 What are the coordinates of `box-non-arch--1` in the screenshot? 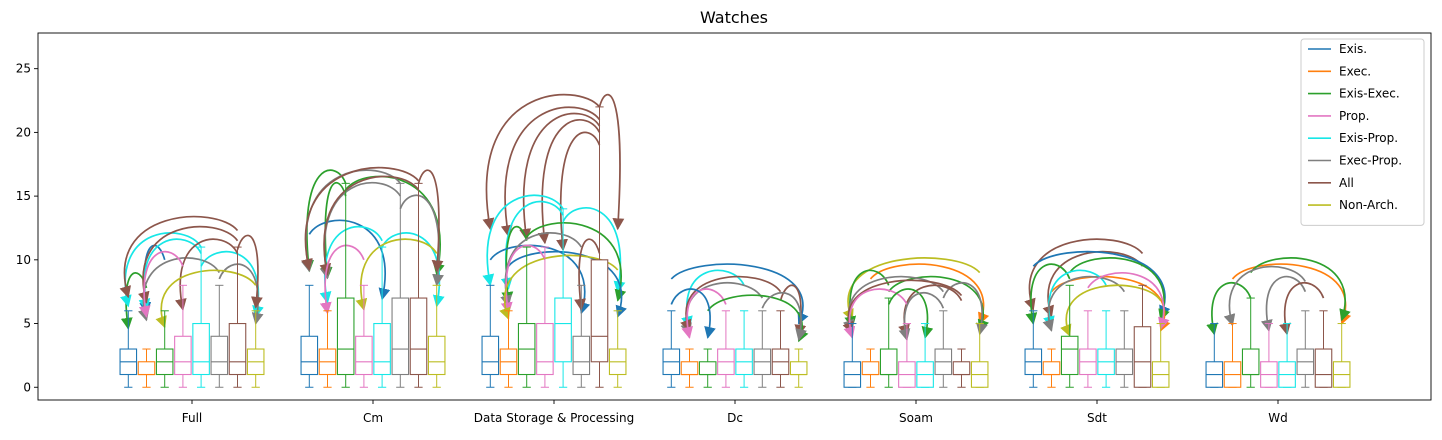 It's located at (436, 336).